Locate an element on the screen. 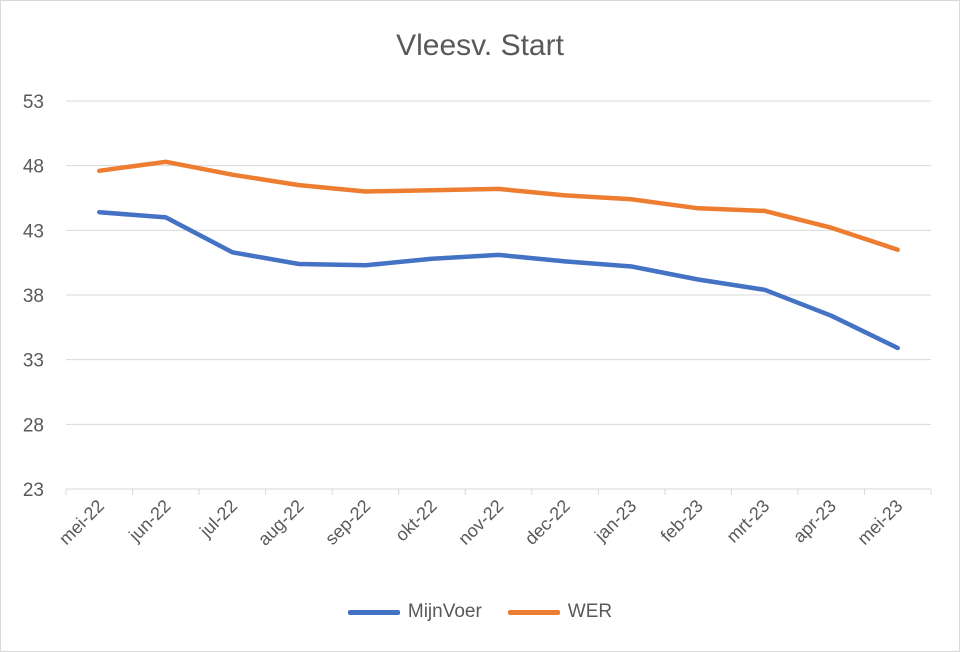 Image resolution: width=960 pixels, height=652 pixels. x-tick-label: jul-22 is located at coordinates (218, 519).